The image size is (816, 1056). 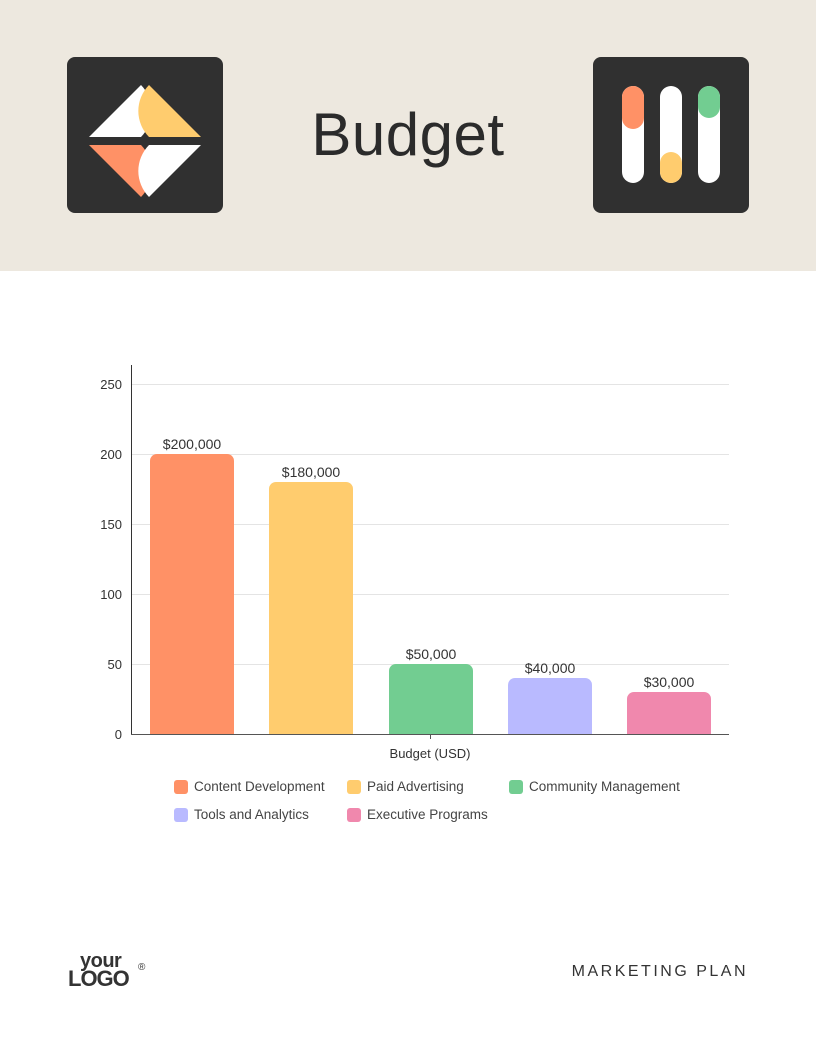 What do you see at coordinates (431, 654) in the screenshot?
I see `data-label: $50,000` at bounding box center [431, 654].